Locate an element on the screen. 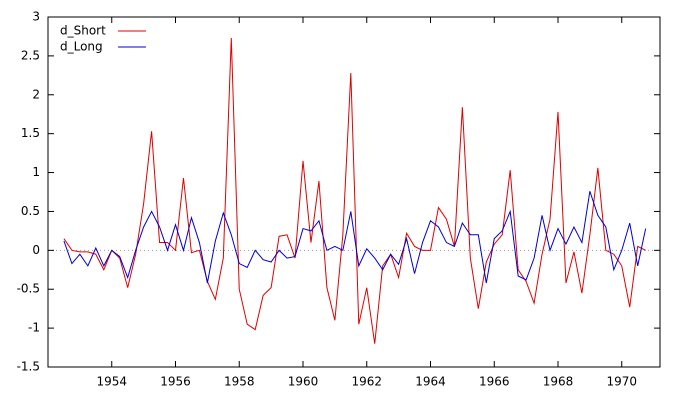 This screenshot has height=400, width=680. legend-label: d_Long is located at coordinates (81, 47).